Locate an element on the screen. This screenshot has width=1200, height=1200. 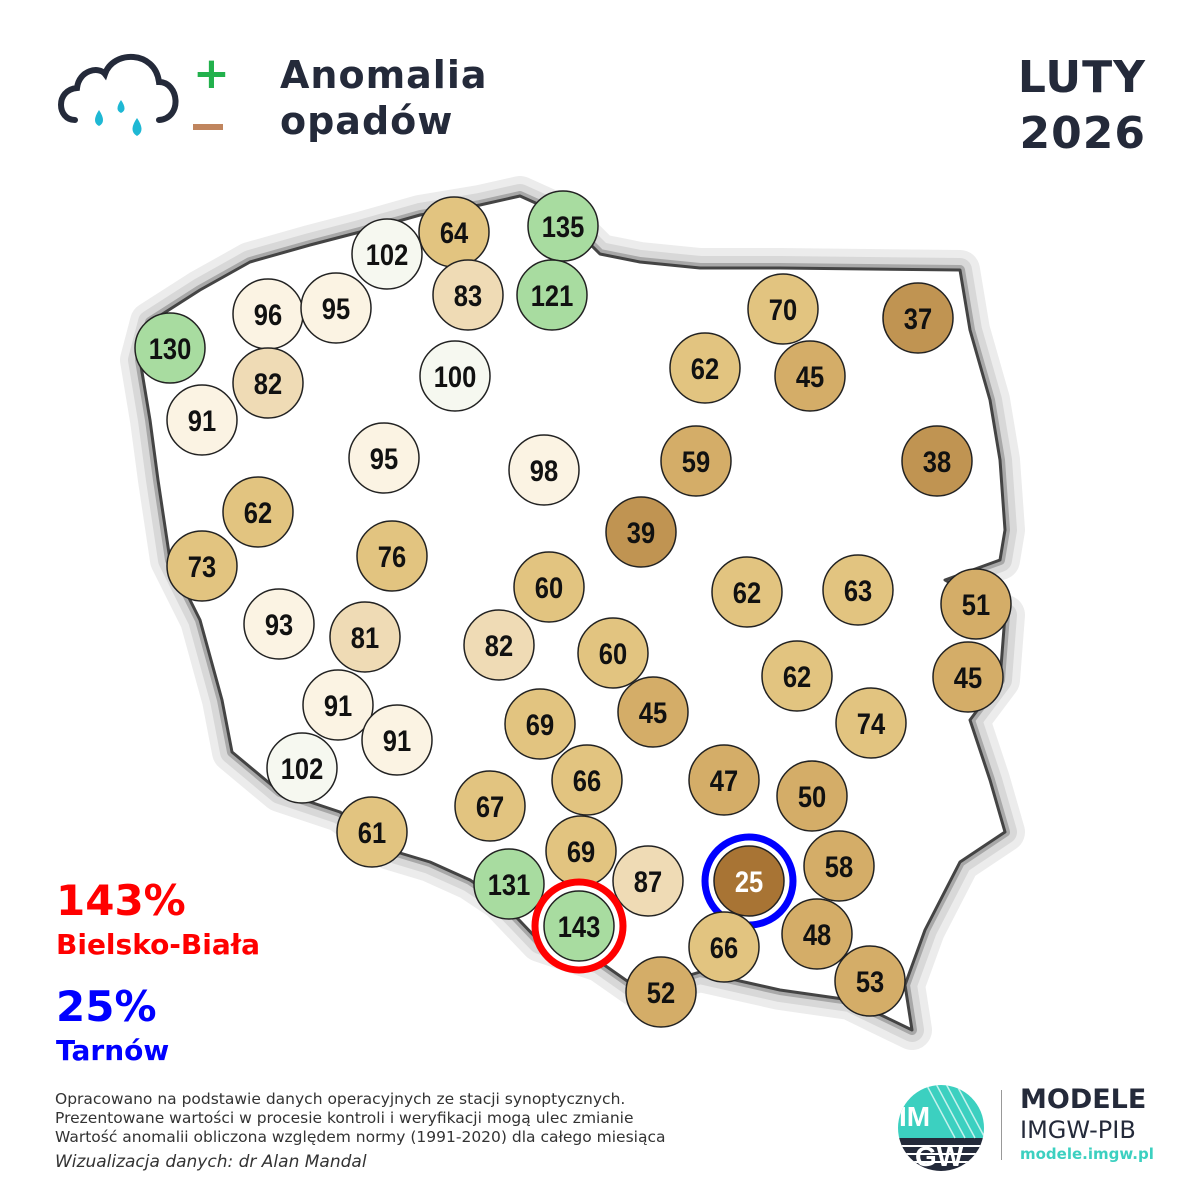
station-marker: 67 is located at coordinates (490, 806).